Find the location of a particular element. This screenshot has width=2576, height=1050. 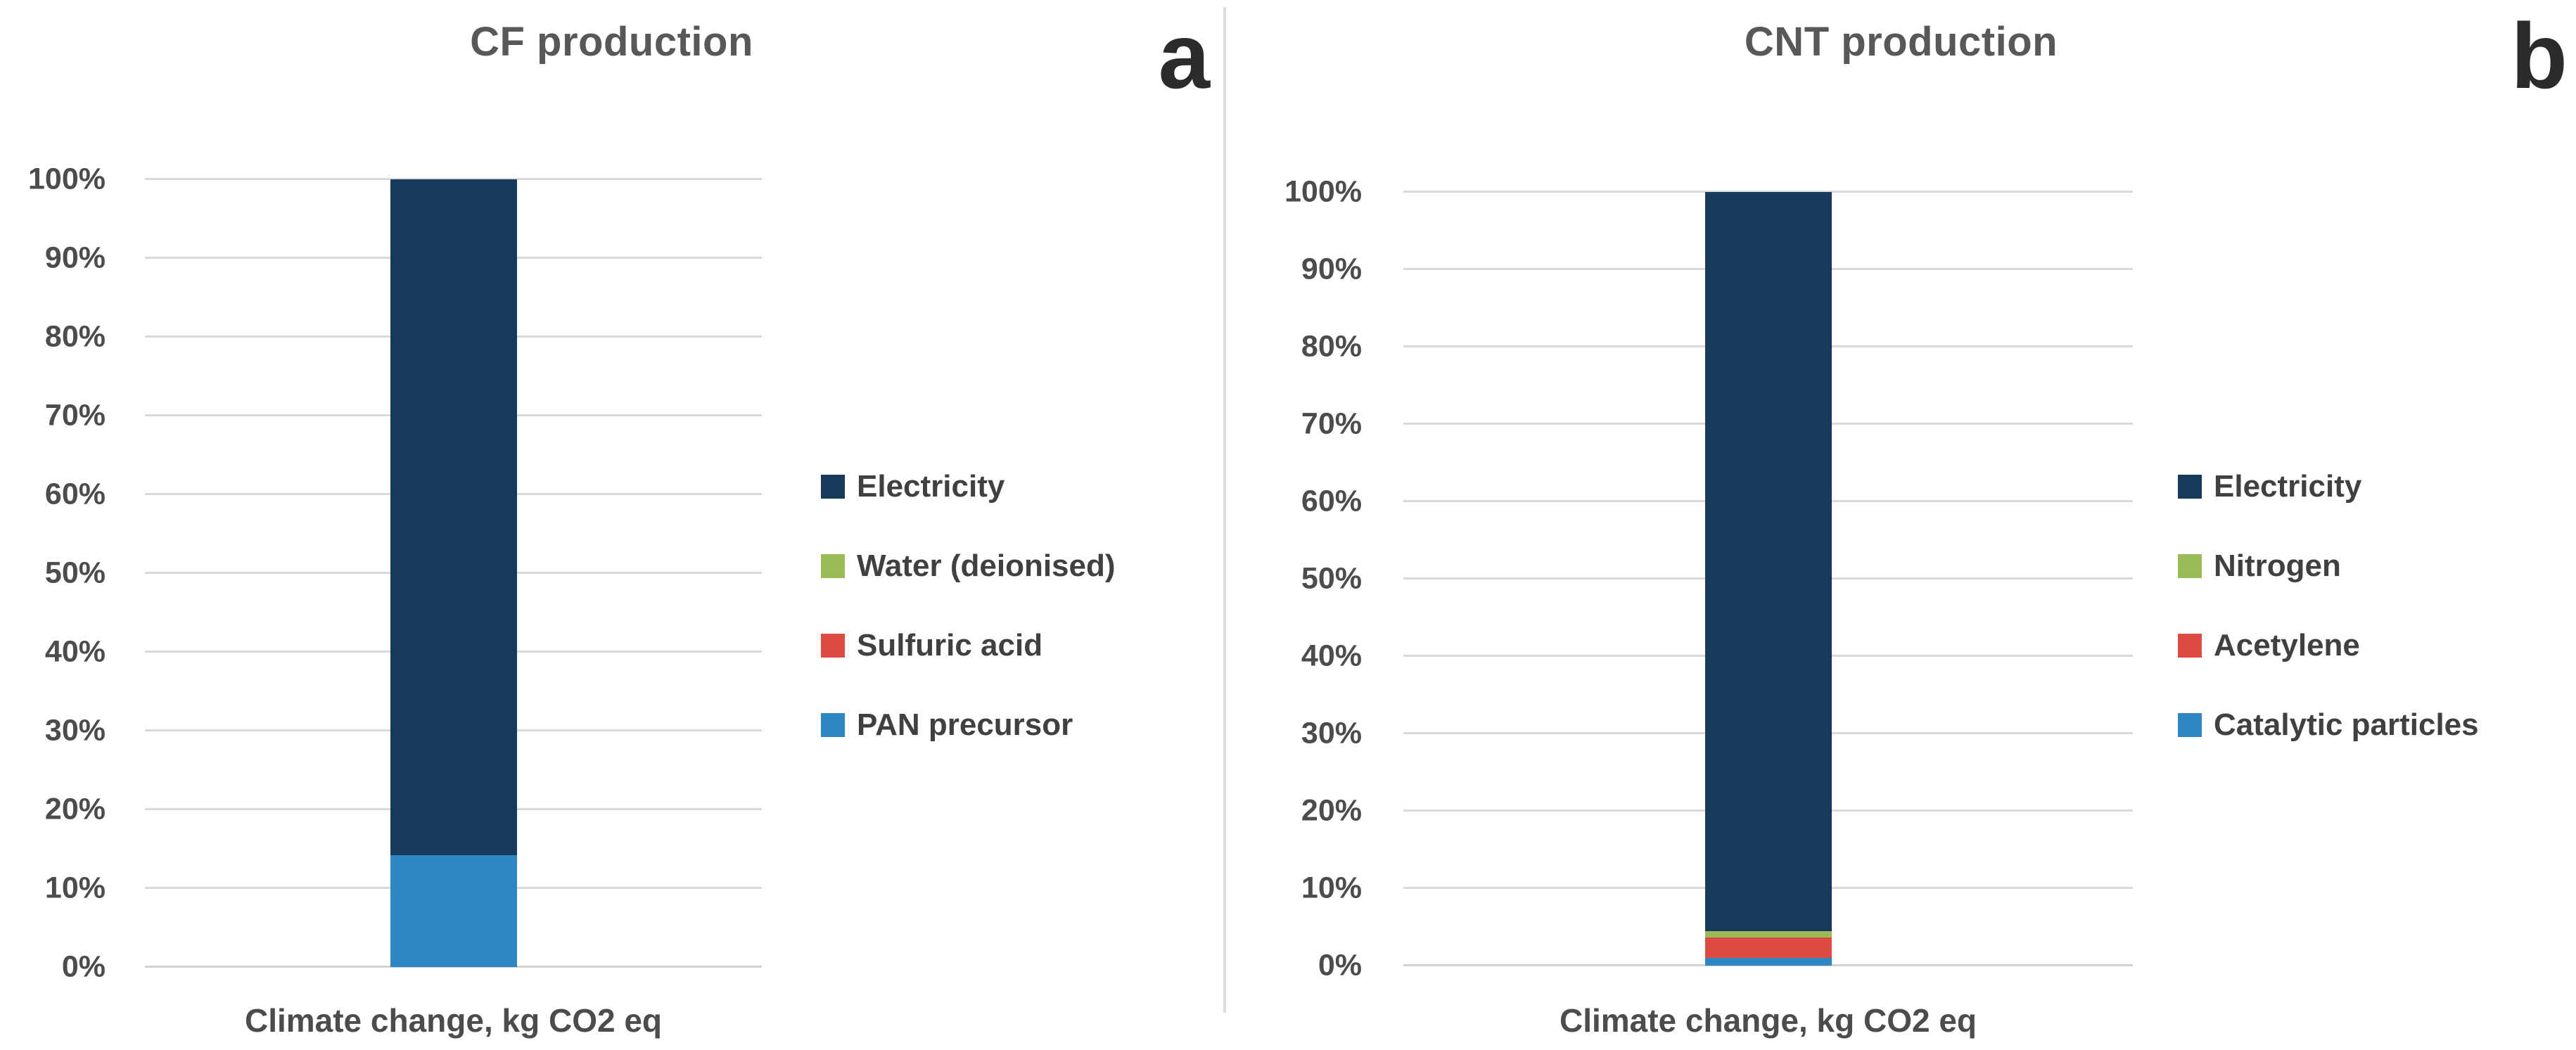

legend-label: Nitrogen is located at coordinates (2277, 566).